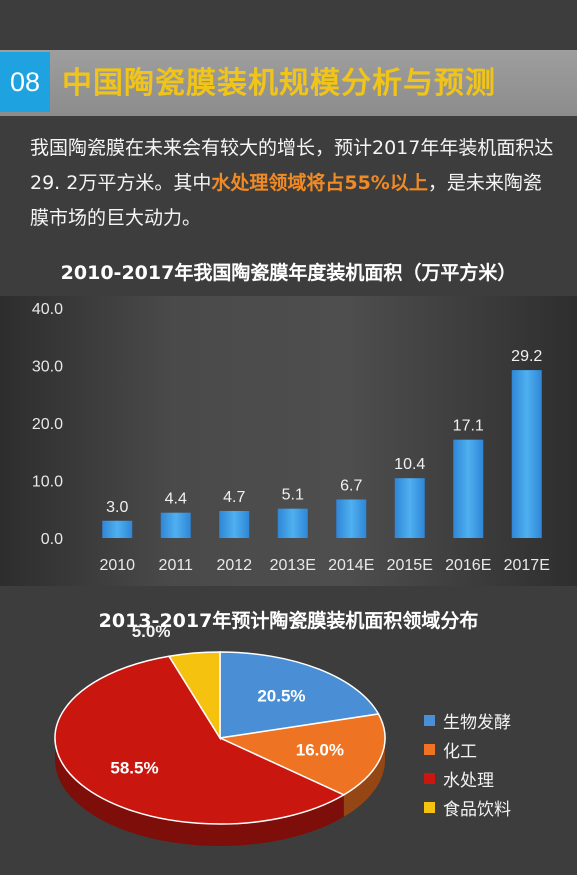 The width and height of the screenshot is (577, 875). What do you see at coordinates (409, 464) in the screenshot?
I see `bar-value-label: 10.4` at bounding box center [409, 464].